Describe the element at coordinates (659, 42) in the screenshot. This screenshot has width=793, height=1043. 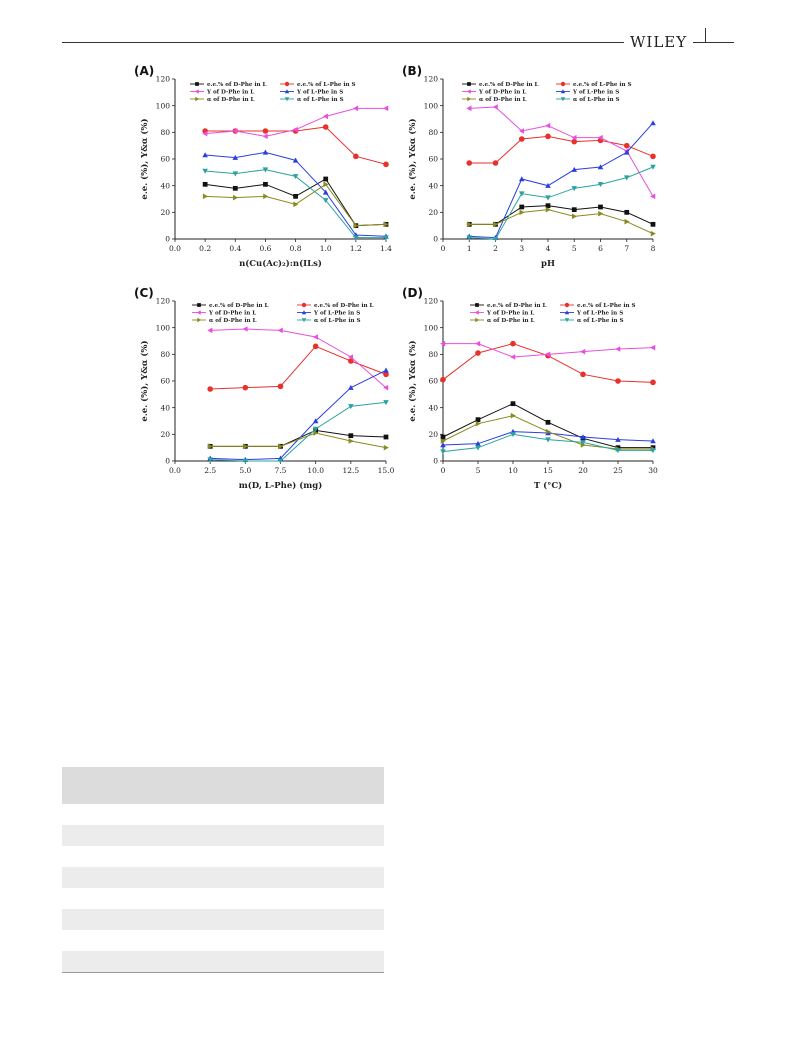
I see `publisher-logo: WILEY` at that location.